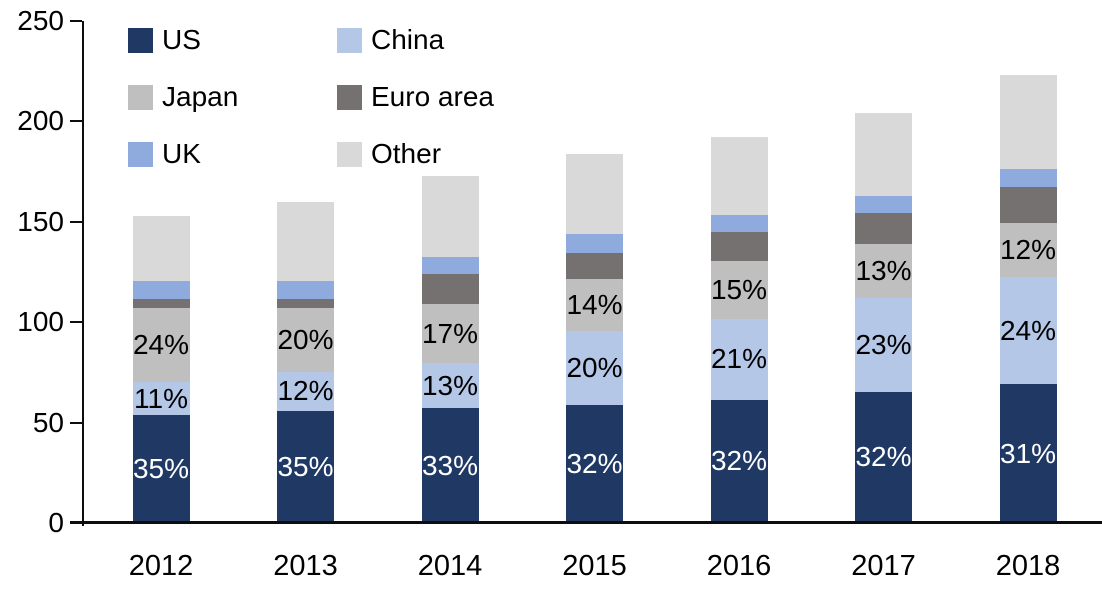 Image resolution: width=1102 pixels, height=598 pixels. What do you see at coordinates (48, 422) in the screenshot?
I see `y-axis-label: 50` at bounding box center [48, 422].